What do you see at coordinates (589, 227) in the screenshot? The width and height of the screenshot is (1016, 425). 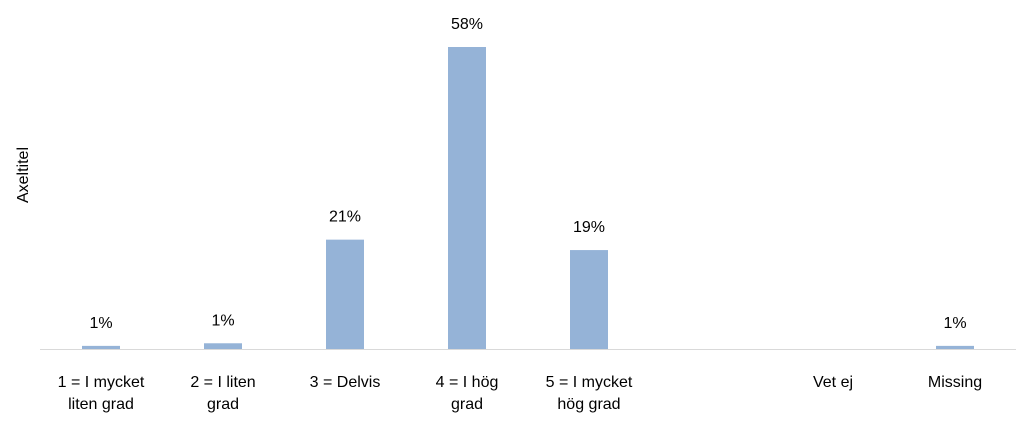 I see `data-label: 19%` at bounding box center [589, 227].